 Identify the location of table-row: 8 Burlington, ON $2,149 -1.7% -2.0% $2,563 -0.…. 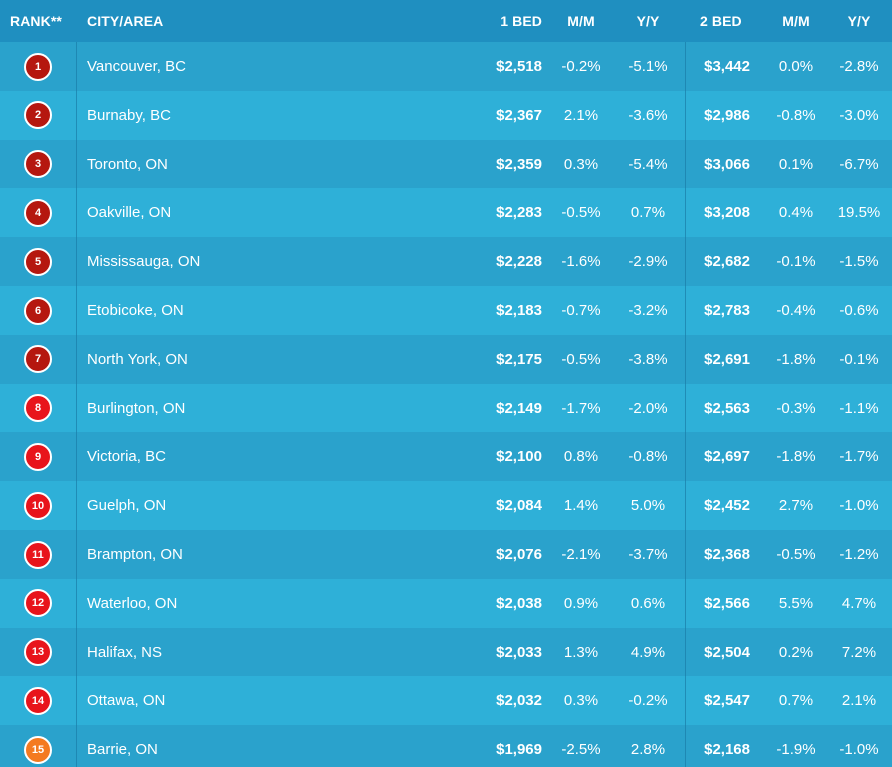
(446, 408).